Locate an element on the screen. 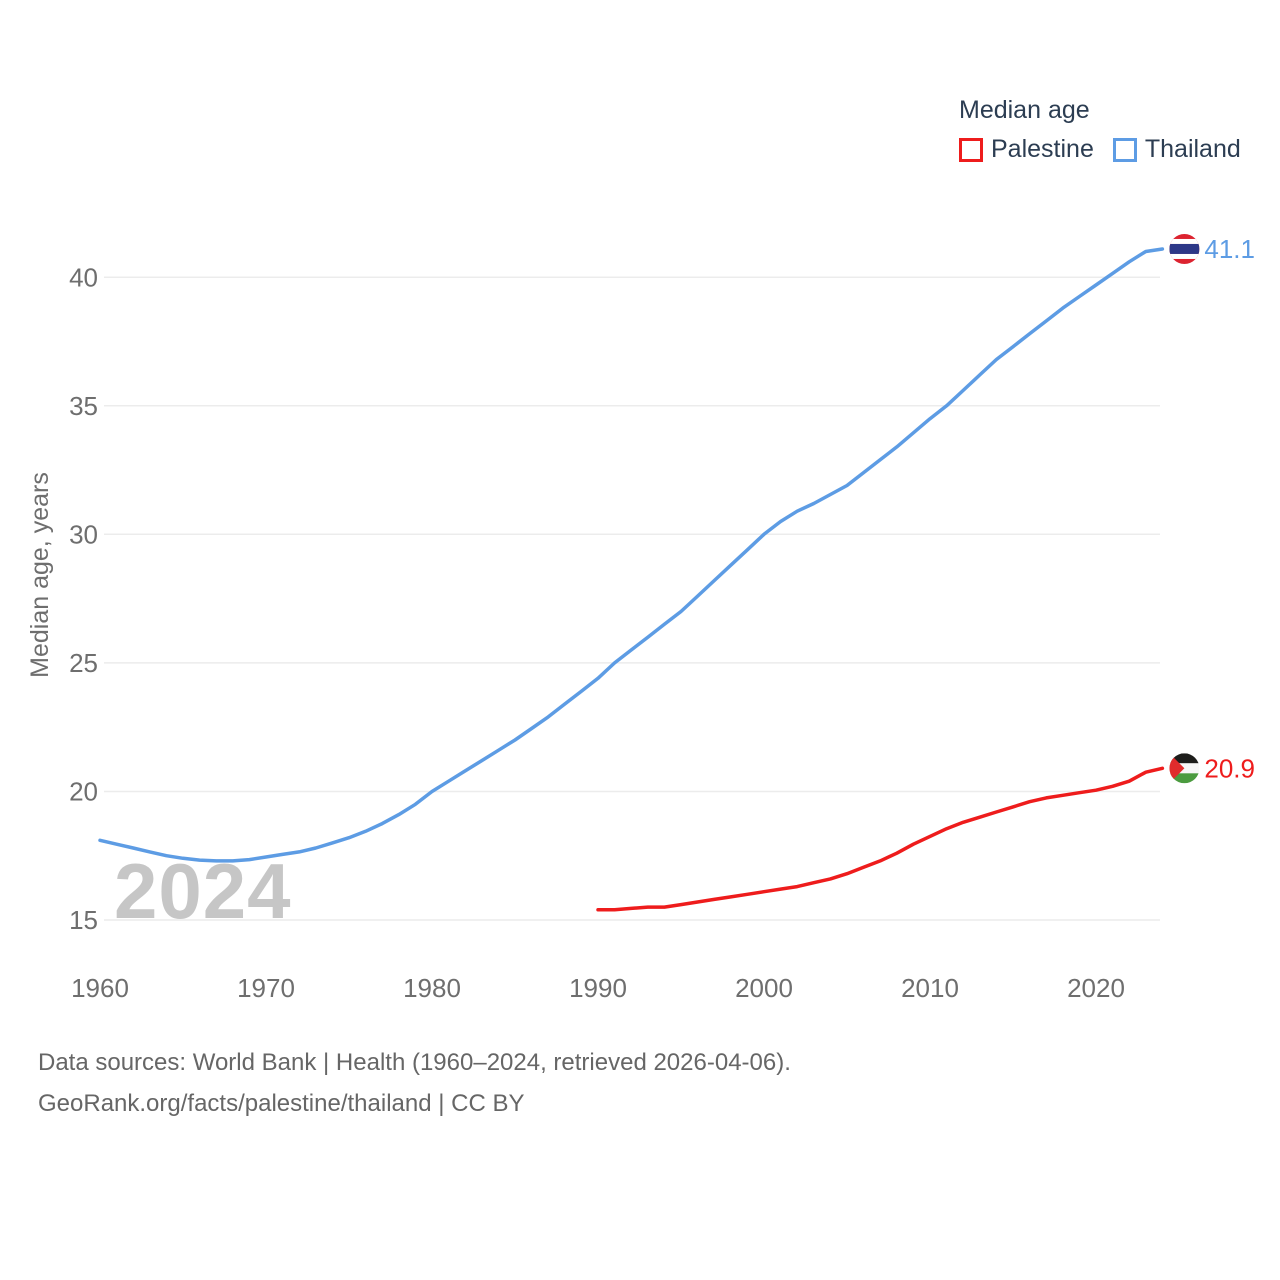  x-tick-label: 2000 is located at coordinates (764, 988).